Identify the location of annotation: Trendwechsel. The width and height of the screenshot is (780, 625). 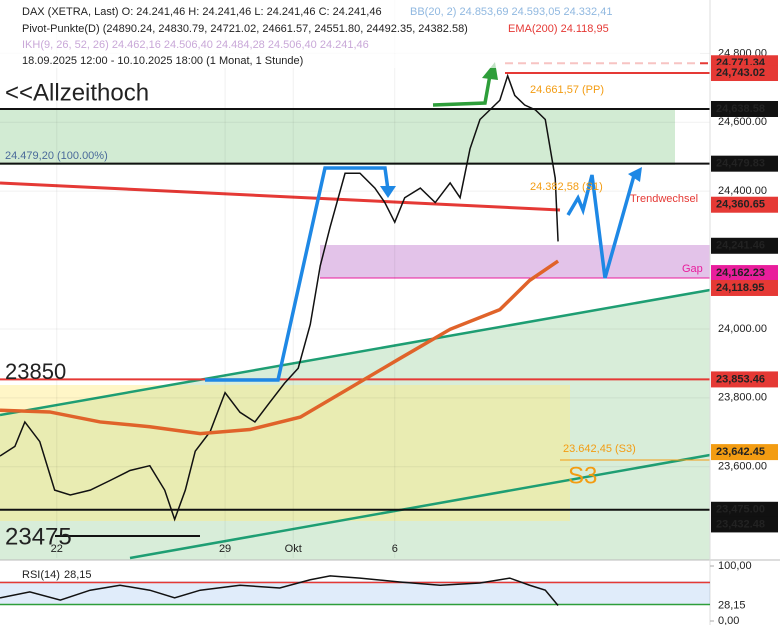
(664, 199).